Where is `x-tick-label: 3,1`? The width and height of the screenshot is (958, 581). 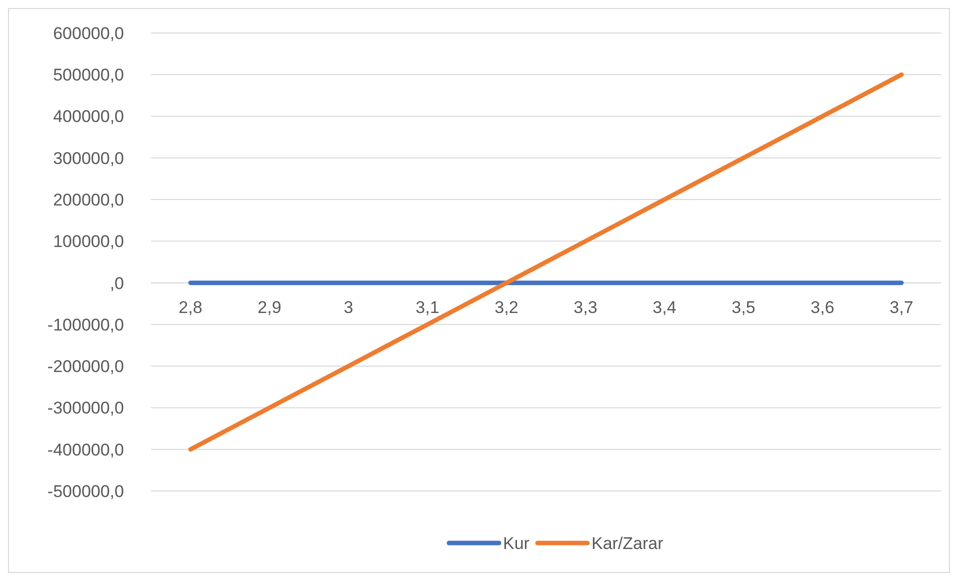 x-tick-label: 3,1 is located at coordinates (428, 307).